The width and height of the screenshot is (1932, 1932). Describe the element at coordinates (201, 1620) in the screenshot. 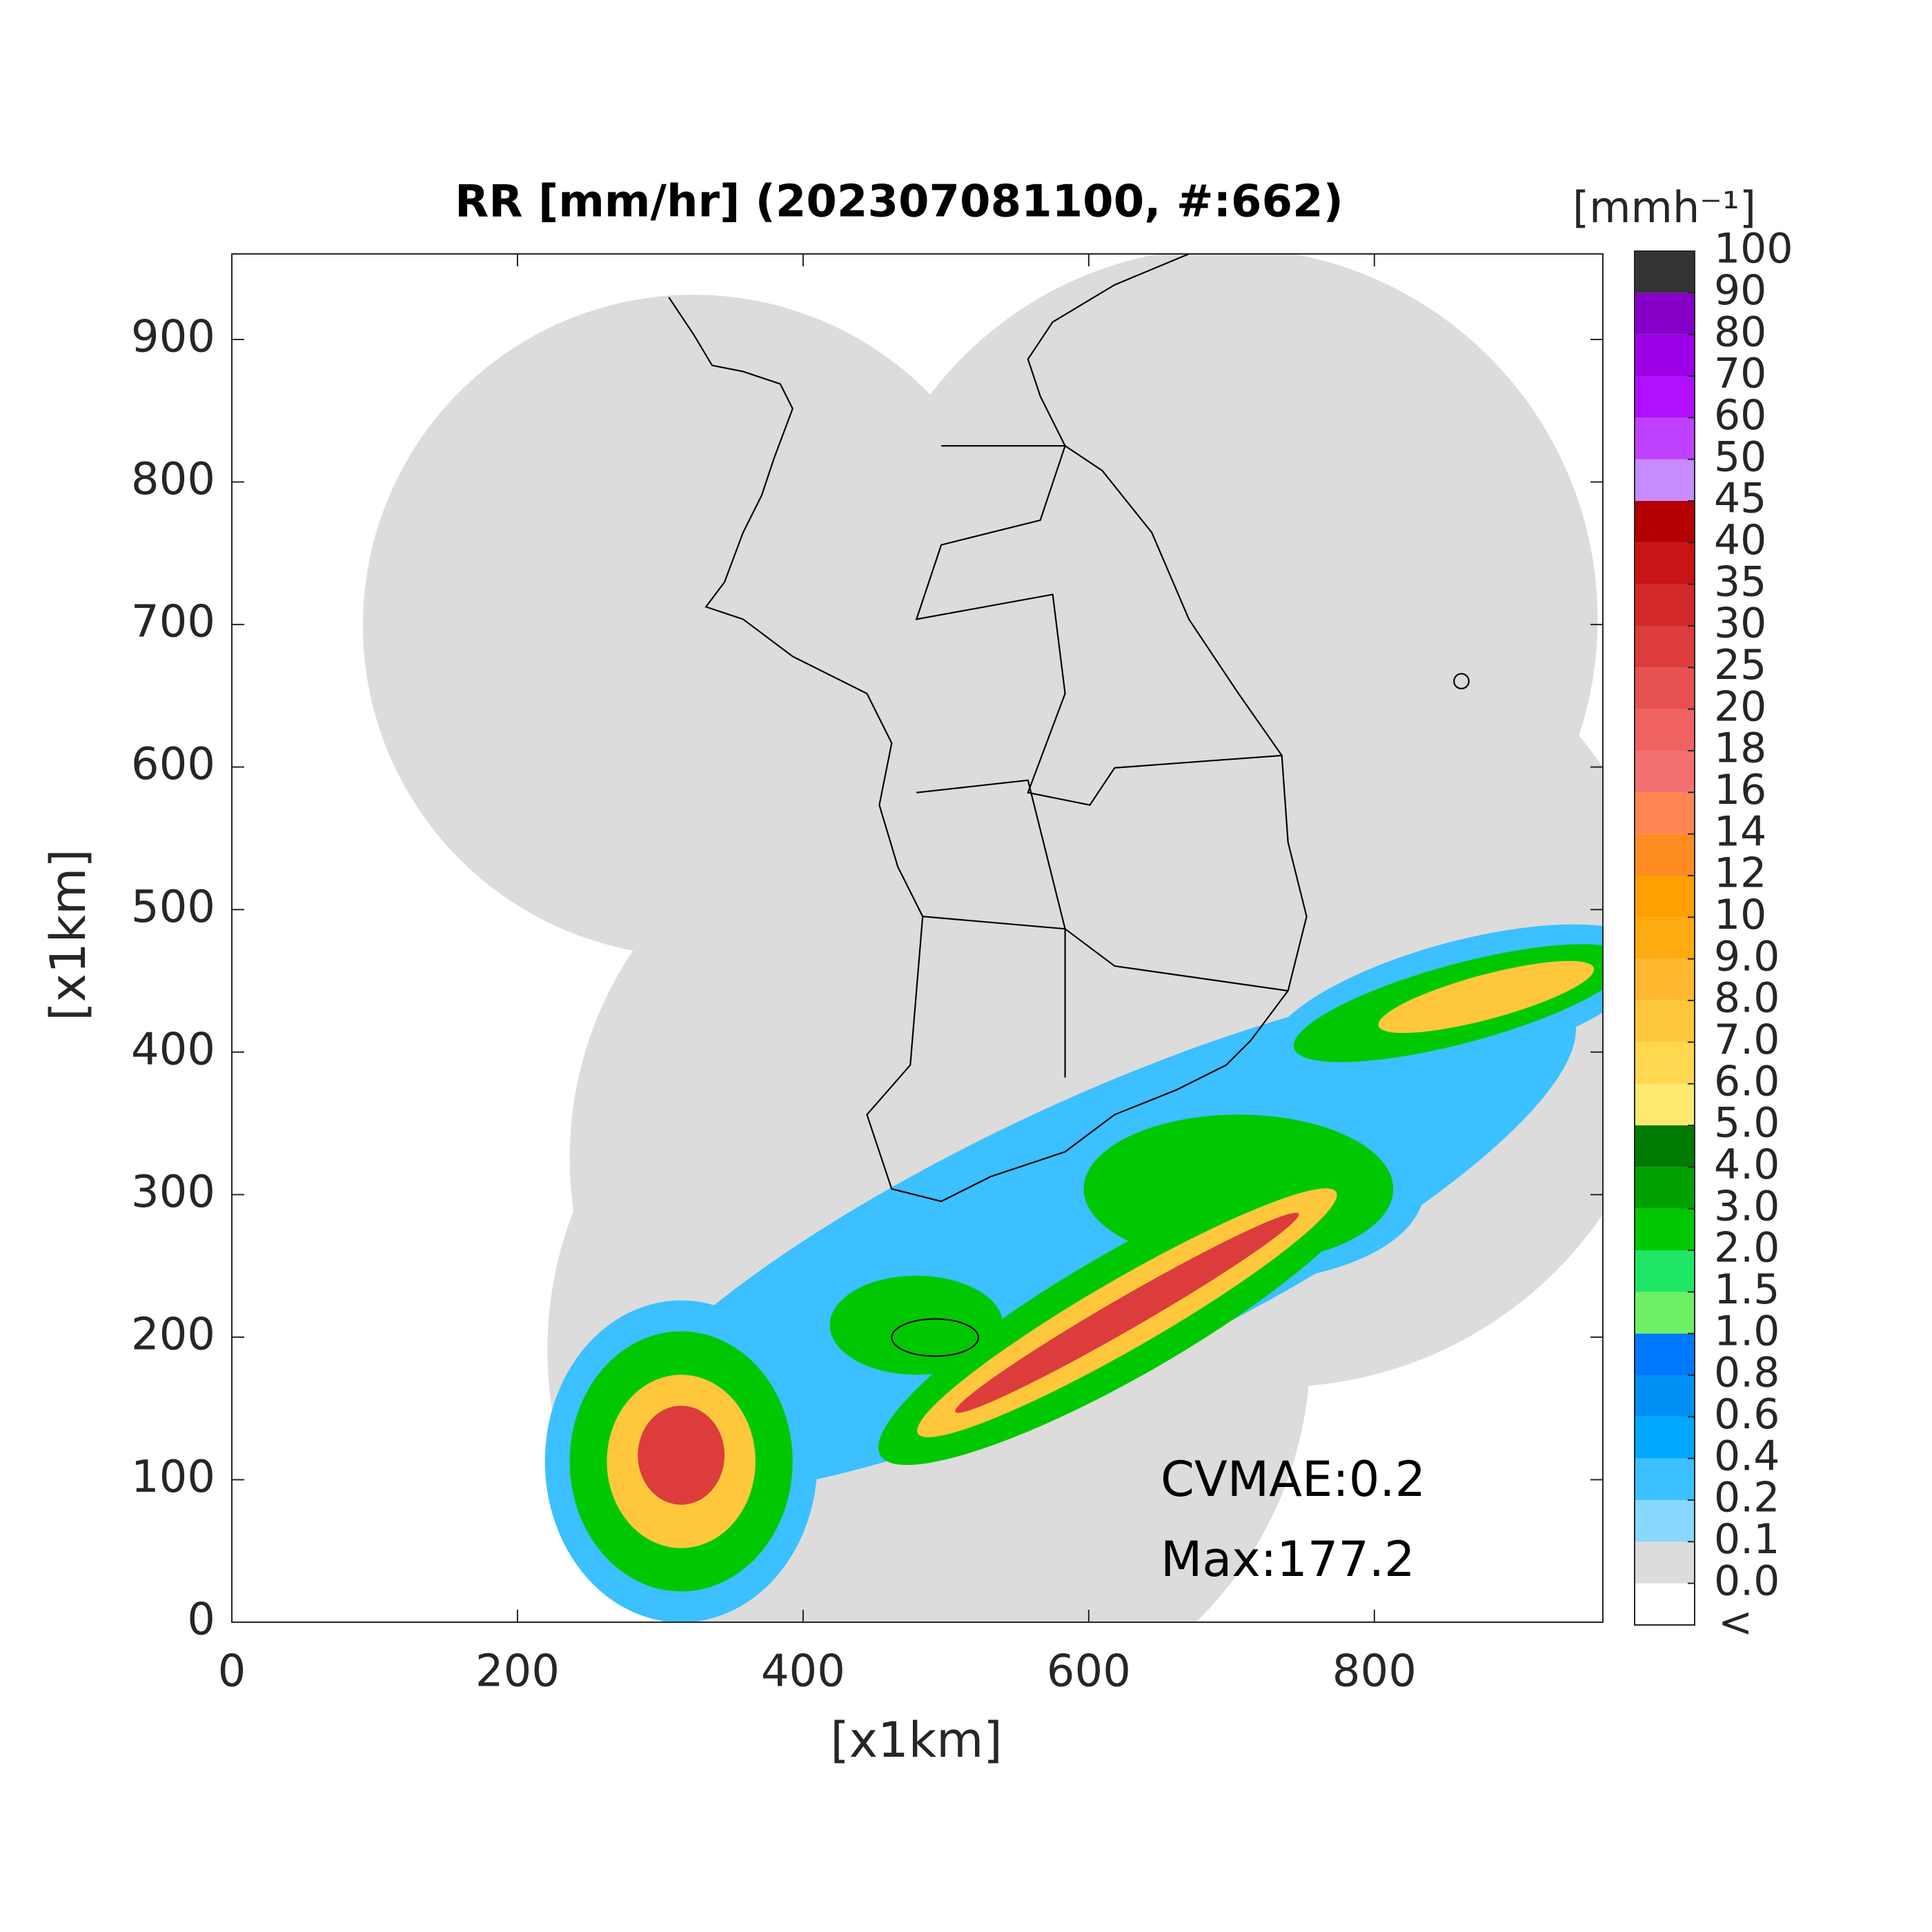

I see `y-tick-label: 0` at that location.